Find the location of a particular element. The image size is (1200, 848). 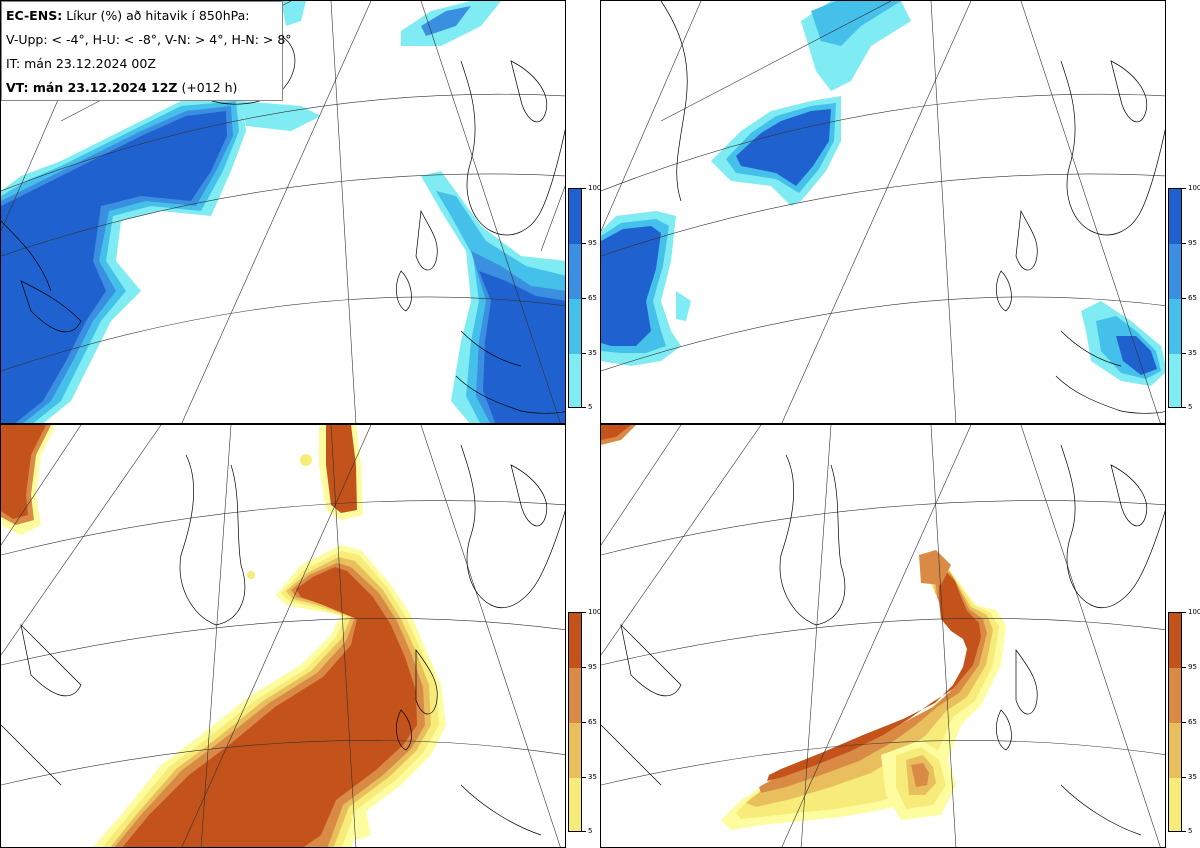

lead-time-text: (+012 h) is located at coordinates (209, 87).